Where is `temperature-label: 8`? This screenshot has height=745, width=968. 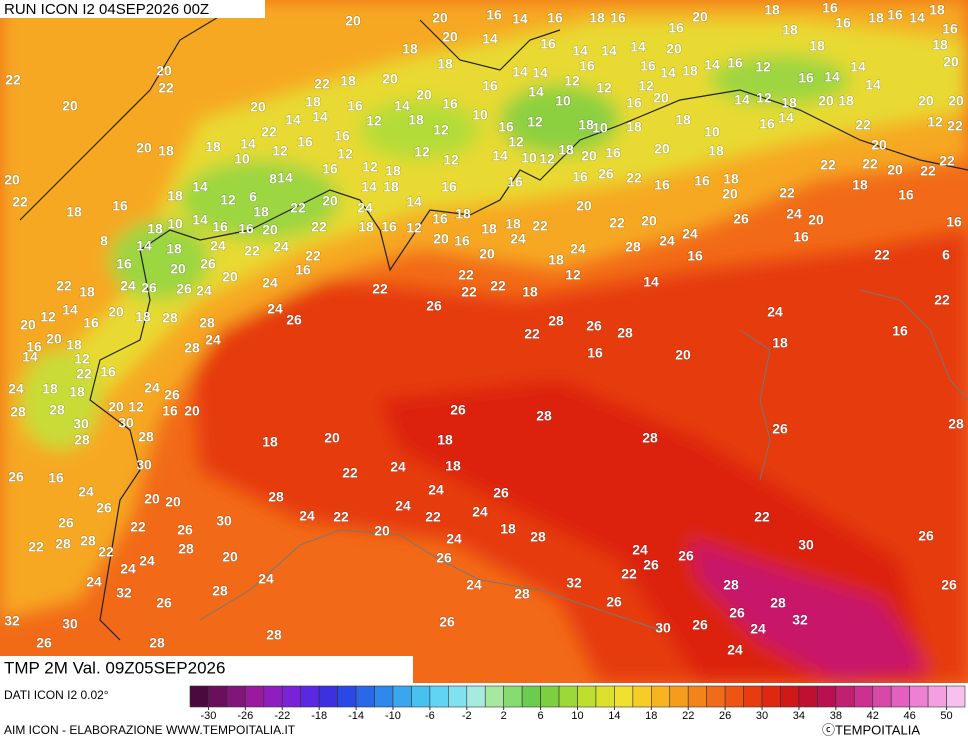 temperature-label: 8 is located at coordinates (104, 241).